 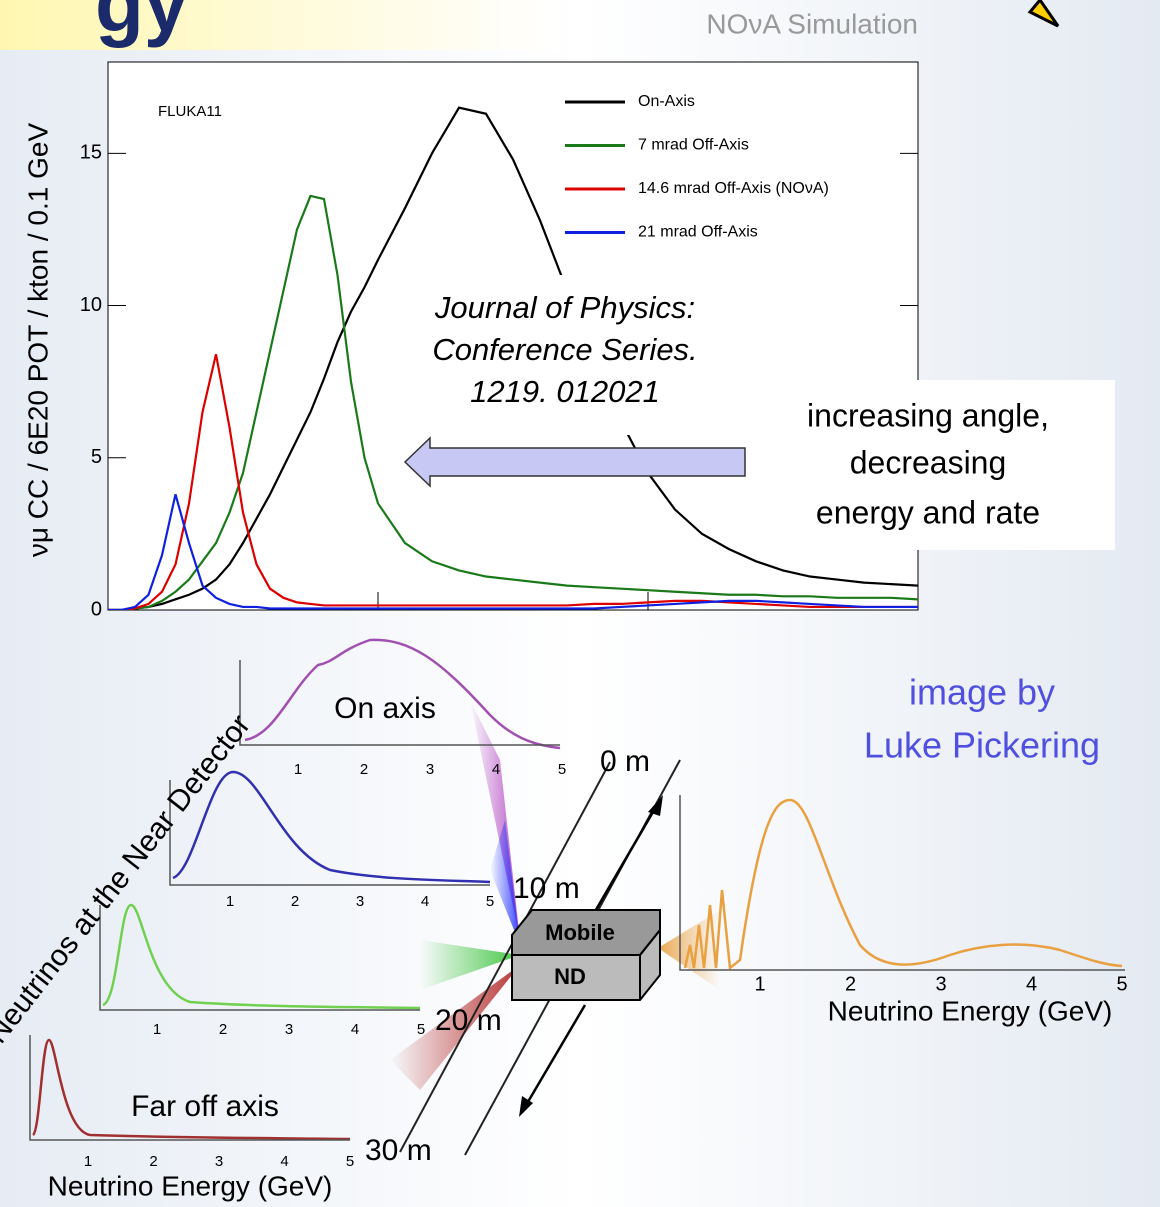 I want to click on x-ticks: 0 5 10 15, so click(x=515, y=617).